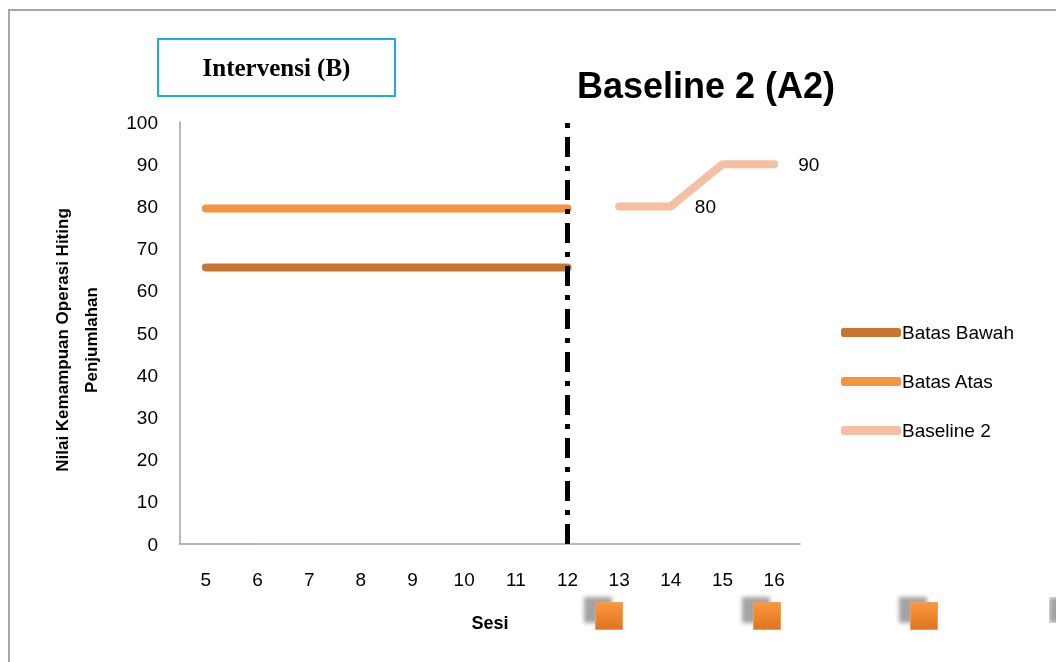 The image size is (1056, 662). Describe the element at coordinates (147, 206) in the screenshot. I see `y-tick-label: 80` at that location.